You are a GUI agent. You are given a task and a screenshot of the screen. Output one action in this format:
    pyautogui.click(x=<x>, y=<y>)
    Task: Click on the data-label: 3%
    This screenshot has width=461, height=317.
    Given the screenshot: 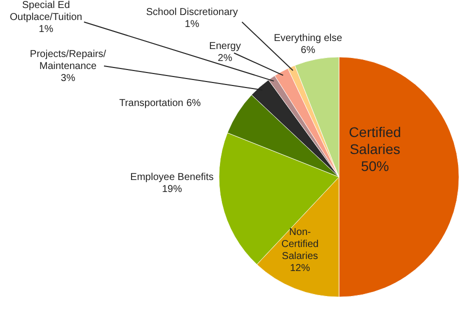 What is the action you would take?
    pyautogui.click(x=68, y=78)
    